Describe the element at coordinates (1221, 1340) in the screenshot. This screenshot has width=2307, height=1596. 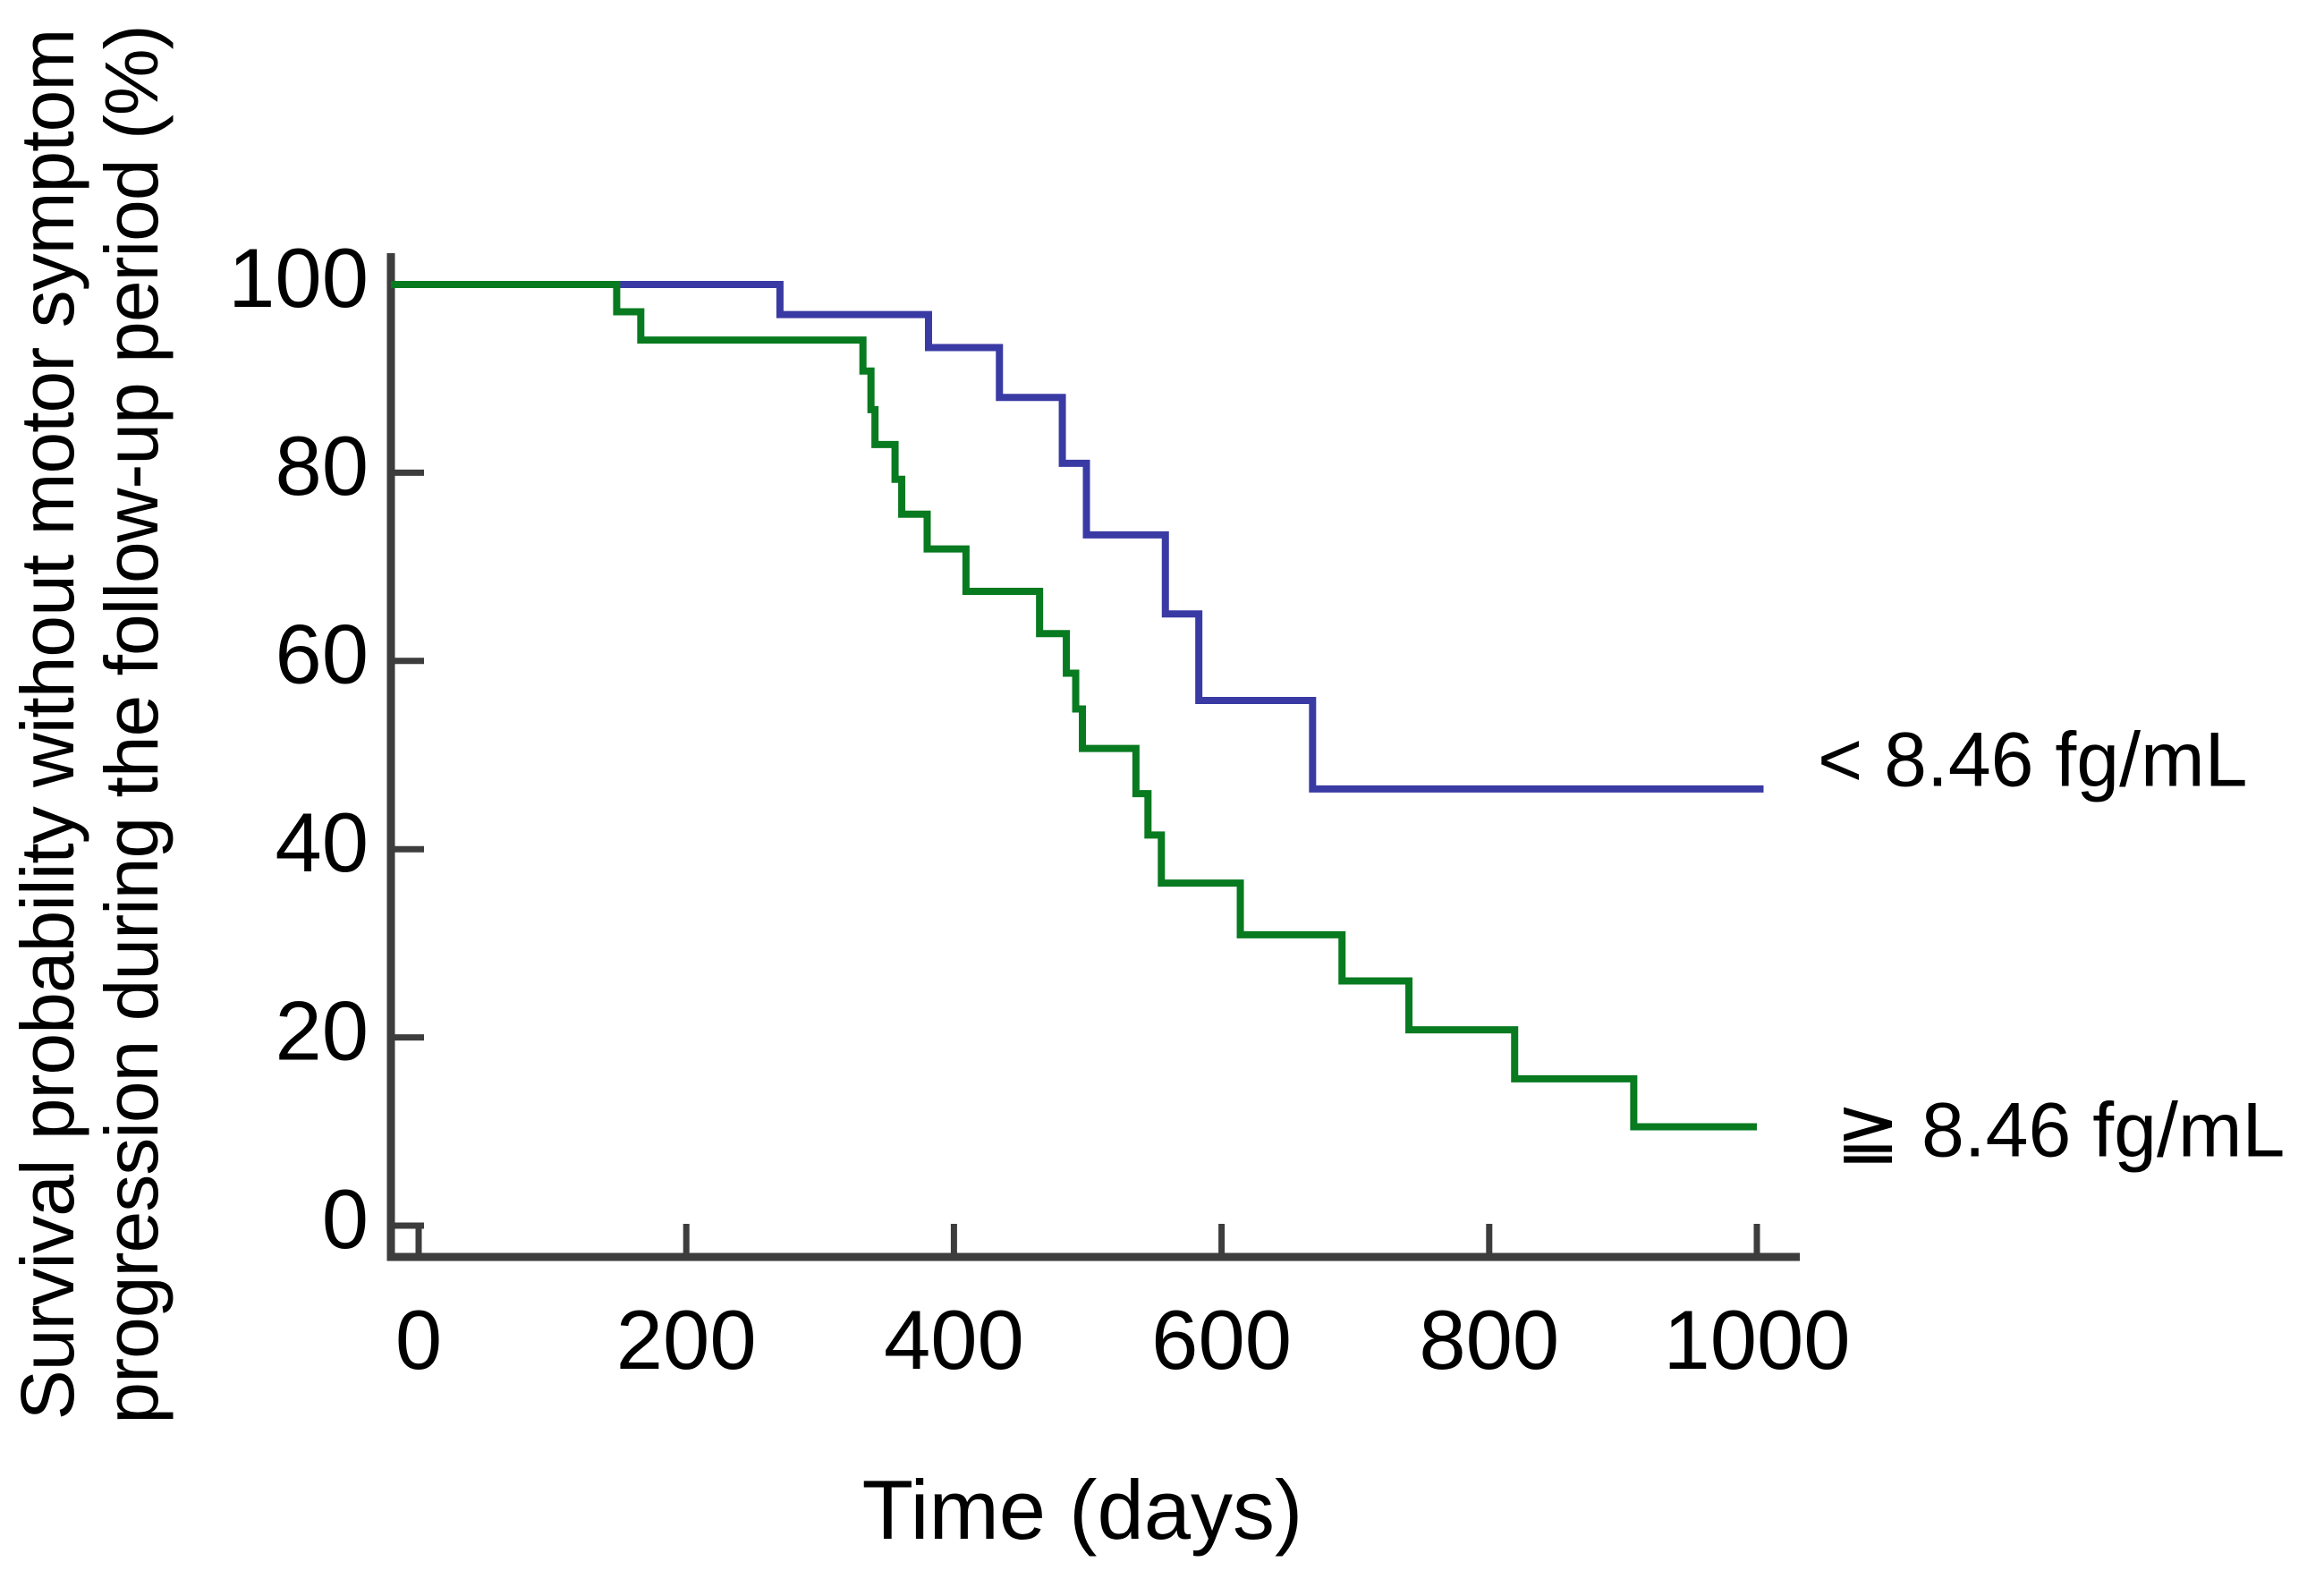
I see `x-tick-label-600: 600` at that location.